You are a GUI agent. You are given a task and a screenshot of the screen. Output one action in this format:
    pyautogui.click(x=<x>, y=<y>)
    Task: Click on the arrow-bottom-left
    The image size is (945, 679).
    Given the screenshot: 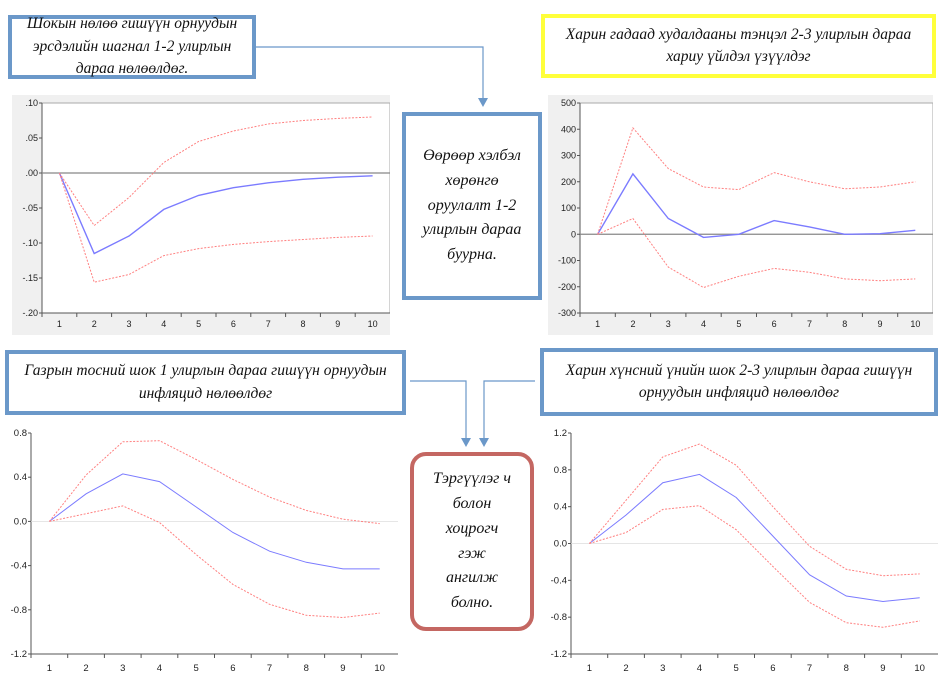 What is the action you would take?
    pyautogui.click(x=438, y=410)
    